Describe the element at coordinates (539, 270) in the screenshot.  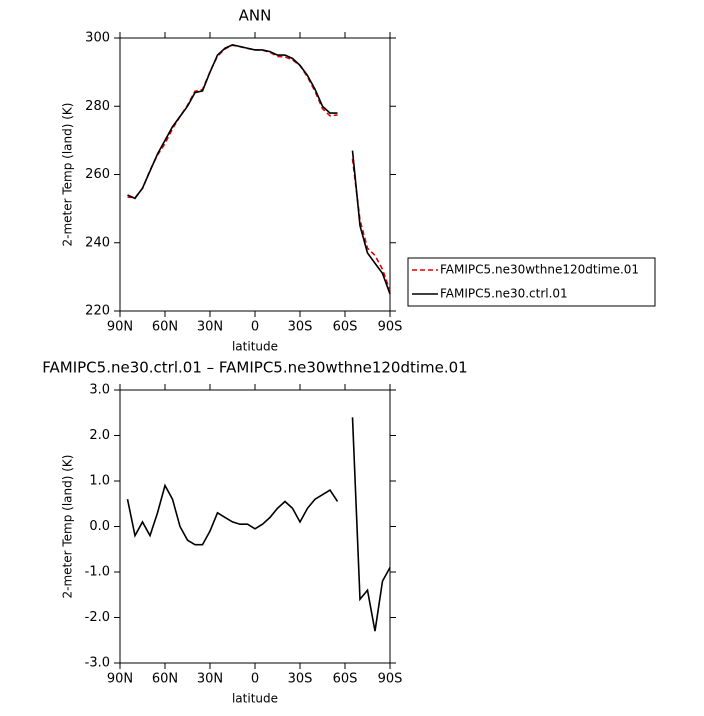
I see `legend-label: FAMIPC5.ne30wthne120dtime.01` at that location.